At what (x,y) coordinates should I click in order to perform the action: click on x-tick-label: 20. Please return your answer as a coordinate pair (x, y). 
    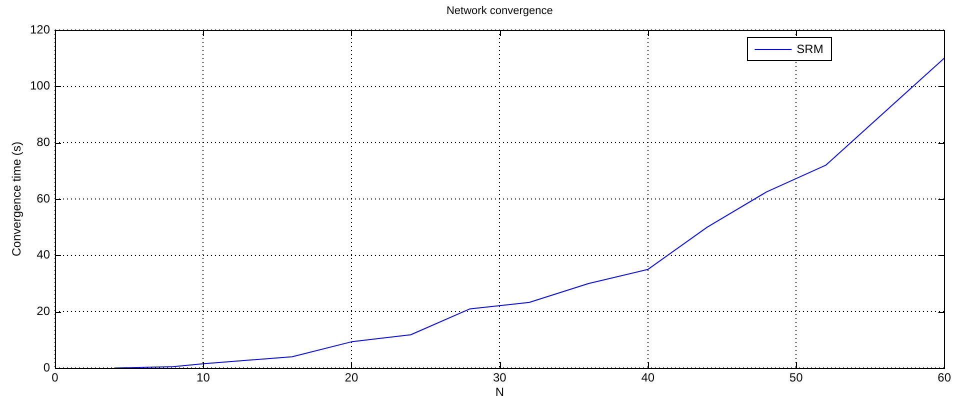
    Looking at the image, I should click on (351, 377).